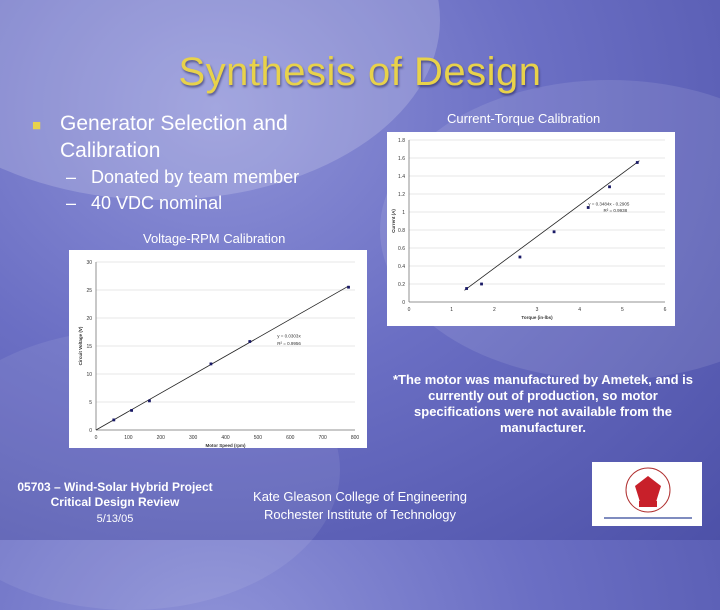 The height and width of the screenshot is (610, 720). Describe the element at coordinates (290, 438) in the screenshot. I see `x-tick-label: 600` at that location.